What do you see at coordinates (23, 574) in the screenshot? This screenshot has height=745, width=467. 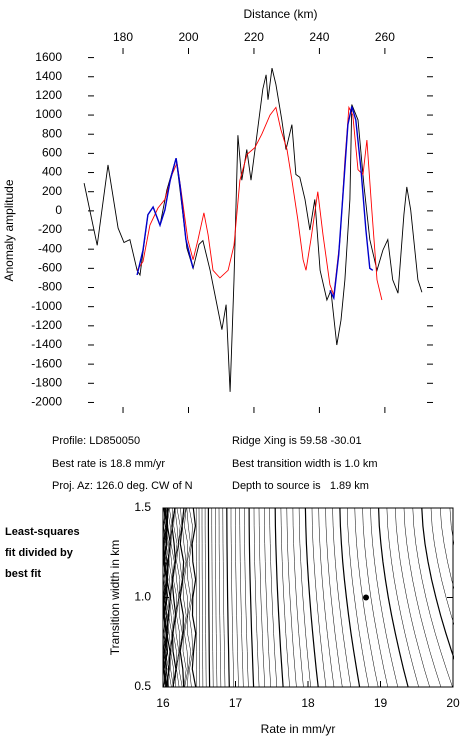 I see `panel-title: best fit` at bounding box center [23, 574].